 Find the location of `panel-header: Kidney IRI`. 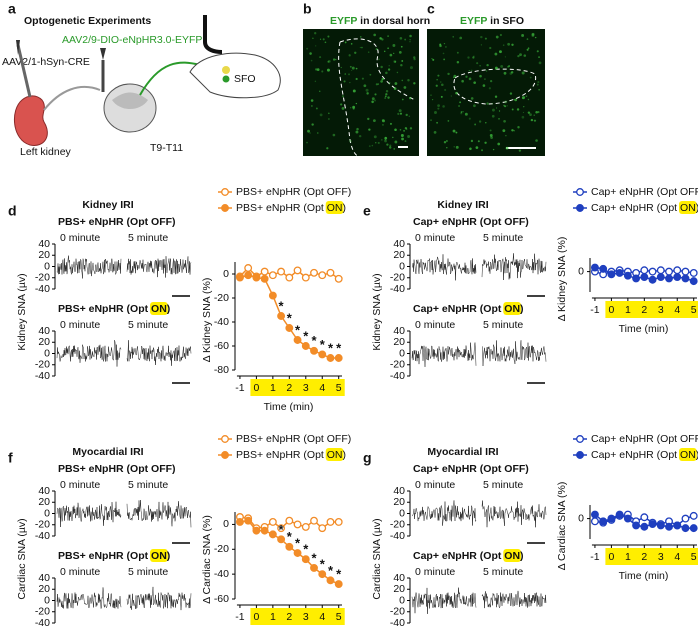

panel-header: Kidney IRI is located at coordinates (107, 205).